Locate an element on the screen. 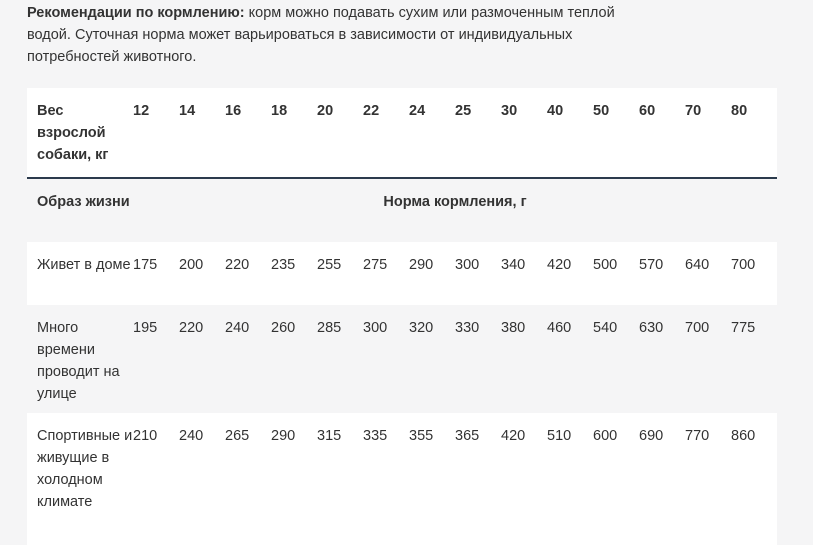  subheader-row: Образ жизни Норма кормления, г is located at coordinates (402, 210).